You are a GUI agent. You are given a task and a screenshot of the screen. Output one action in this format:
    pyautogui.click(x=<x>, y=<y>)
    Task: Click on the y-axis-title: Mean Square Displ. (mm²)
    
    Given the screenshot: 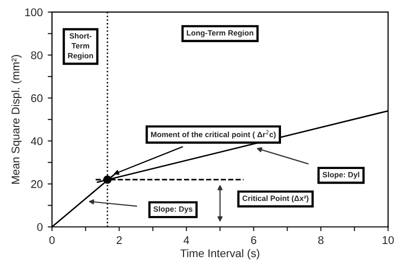 What is the action you would take?
    pyautogui.click(x=16, y=119)
    